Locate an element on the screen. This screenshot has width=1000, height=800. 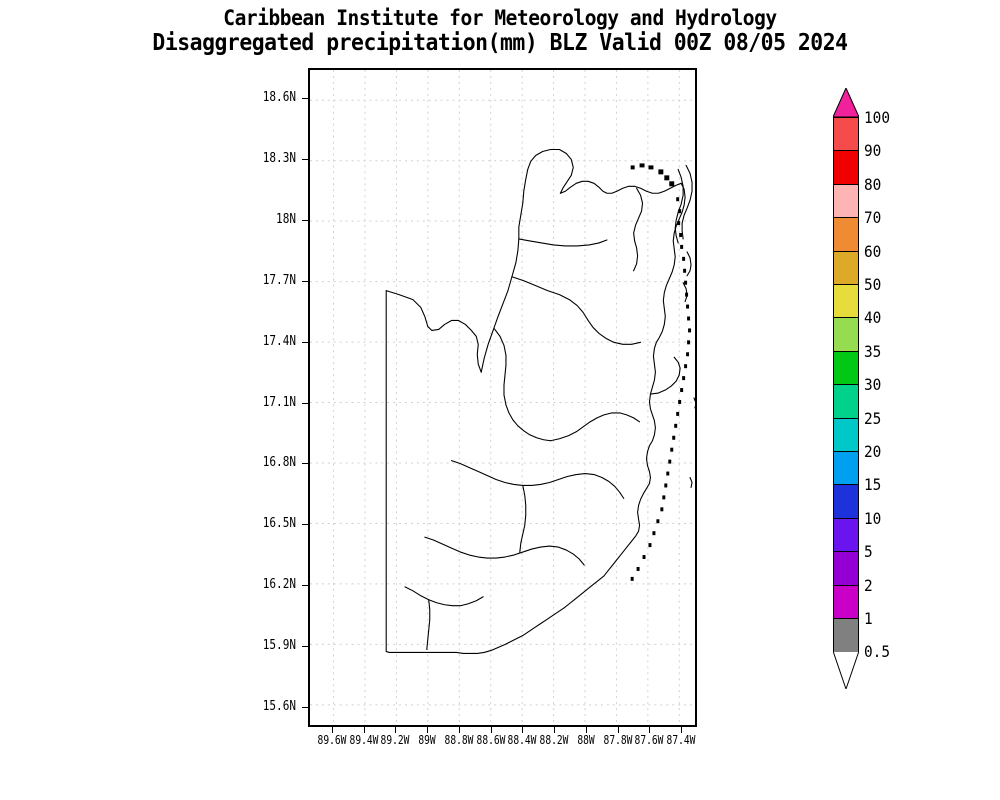
colorbar-tick-label: 15 is located at coordinates (873, 485).